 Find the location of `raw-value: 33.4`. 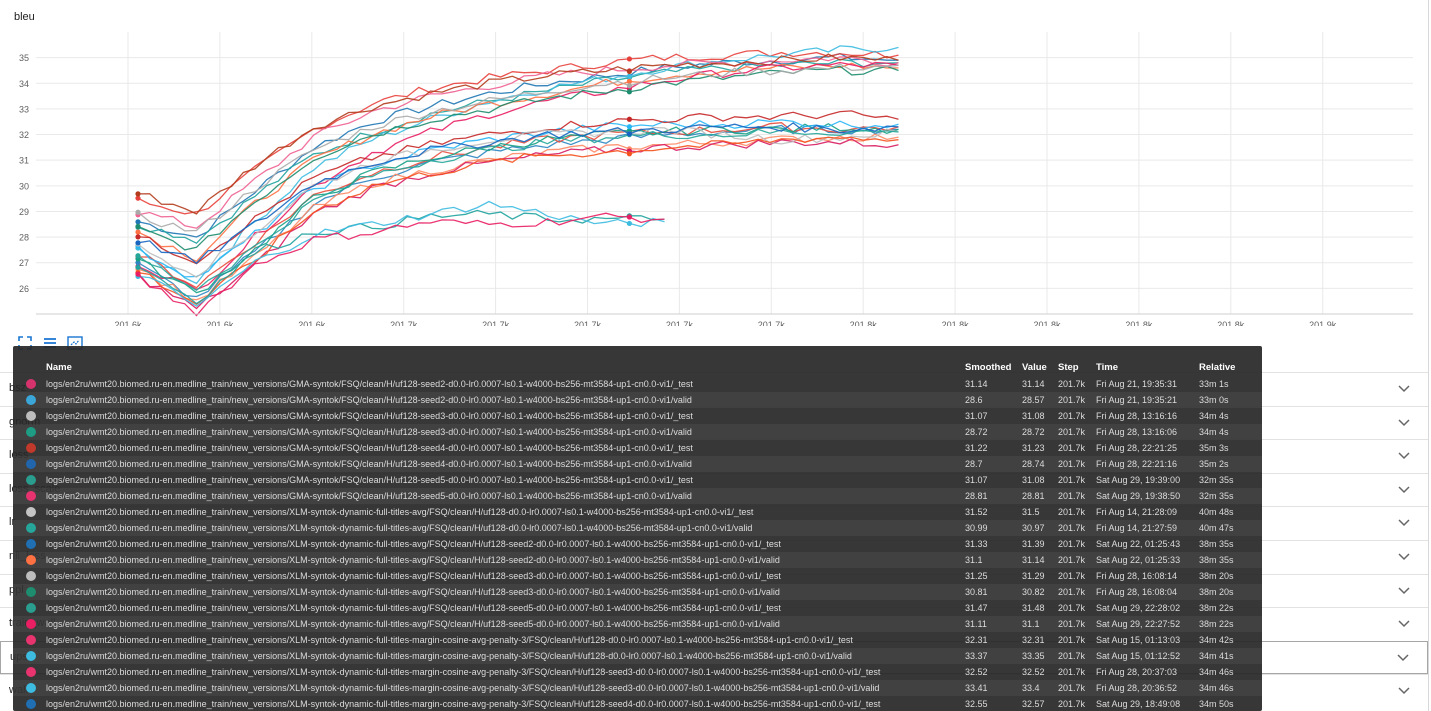

raw-value: 33.4 is located at coordinates (1031, 688).